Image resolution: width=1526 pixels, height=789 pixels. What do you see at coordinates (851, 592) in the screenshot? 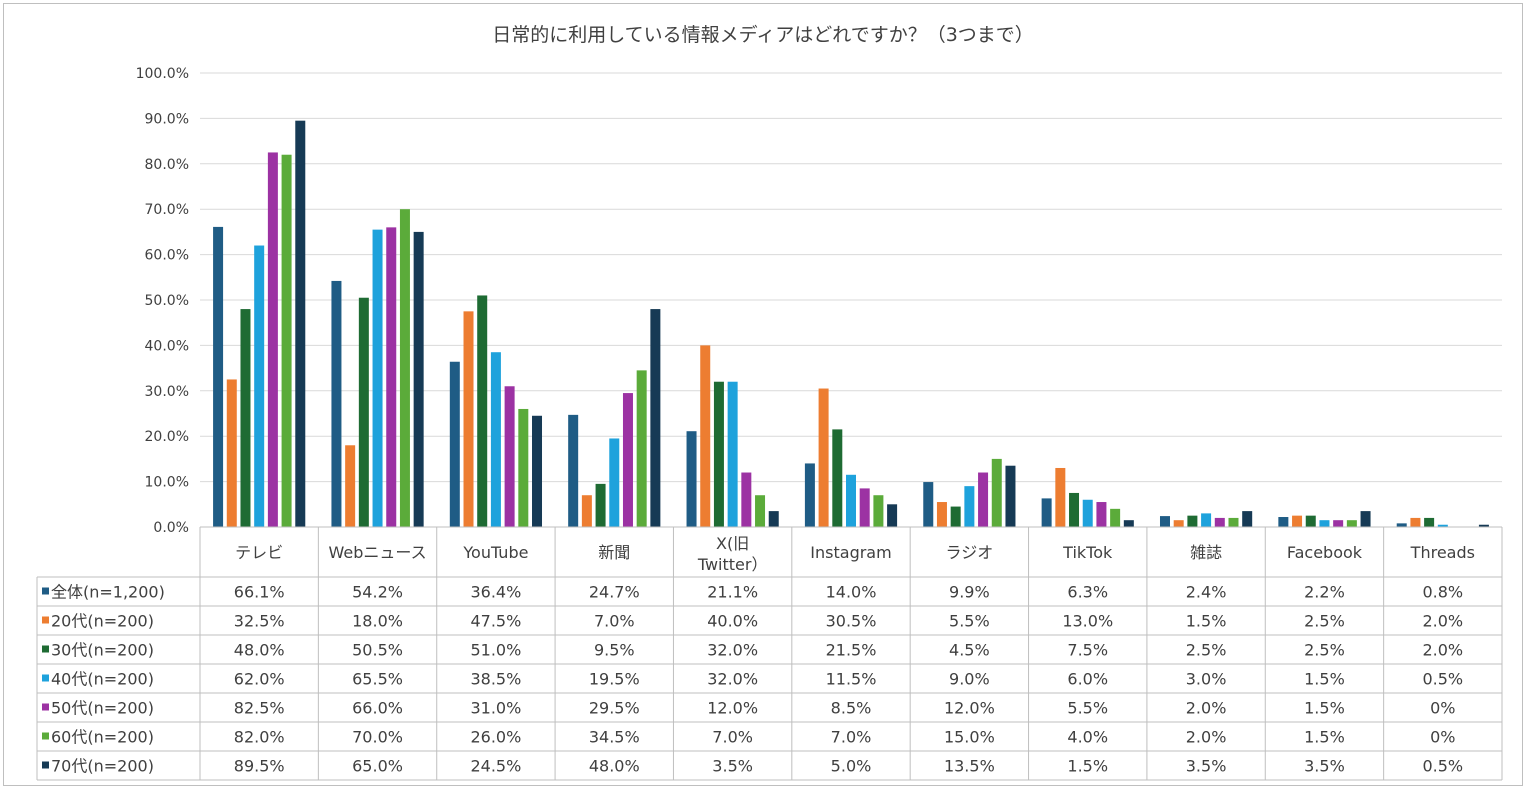
I see `table-cell: 14.0%` at bounding box center [851, 592].